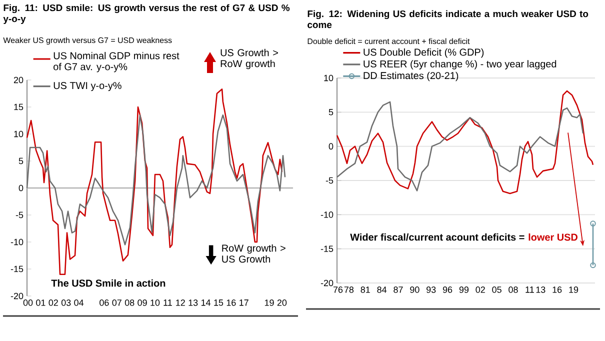  I want to click on legend-label: US Double Deficit (% GDP), so click(424, 53).